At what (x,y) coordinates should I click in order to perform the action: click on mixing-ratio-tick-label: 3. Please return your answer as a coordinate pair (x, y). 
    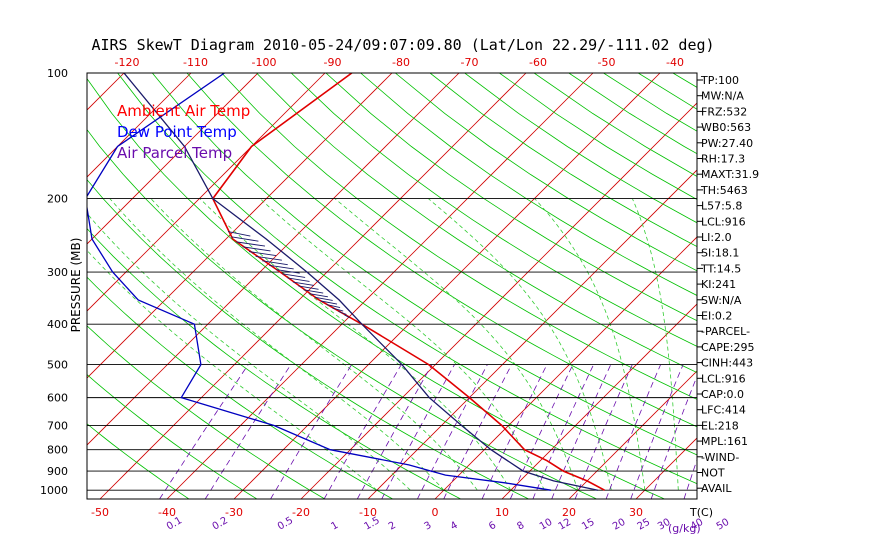
    Looking at the image, I should click on (428, 526).